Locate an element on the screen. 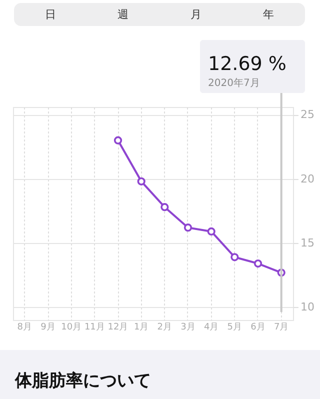 This screenshot has height=399, width=320. y-tick-label: 10 is located at coordinates (307, 307).